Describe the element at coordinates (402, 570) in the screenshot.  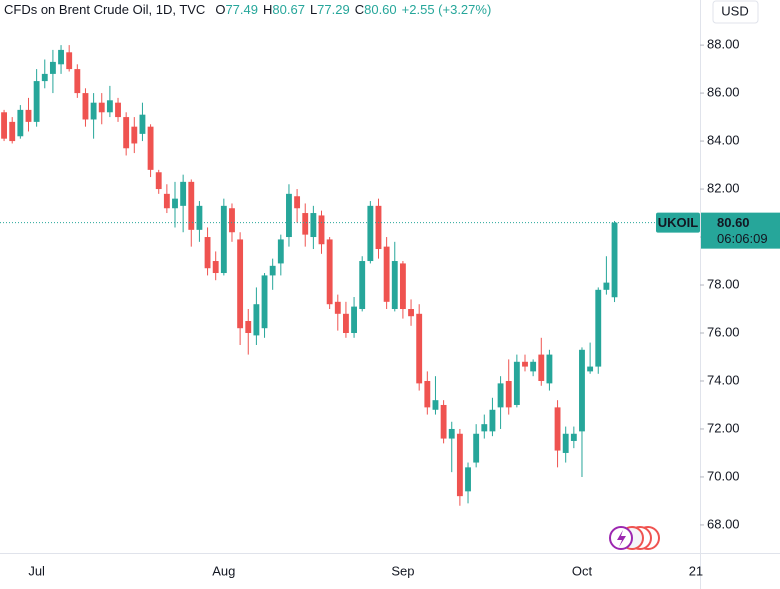
I see `x-tick-label: Sep` at that location.